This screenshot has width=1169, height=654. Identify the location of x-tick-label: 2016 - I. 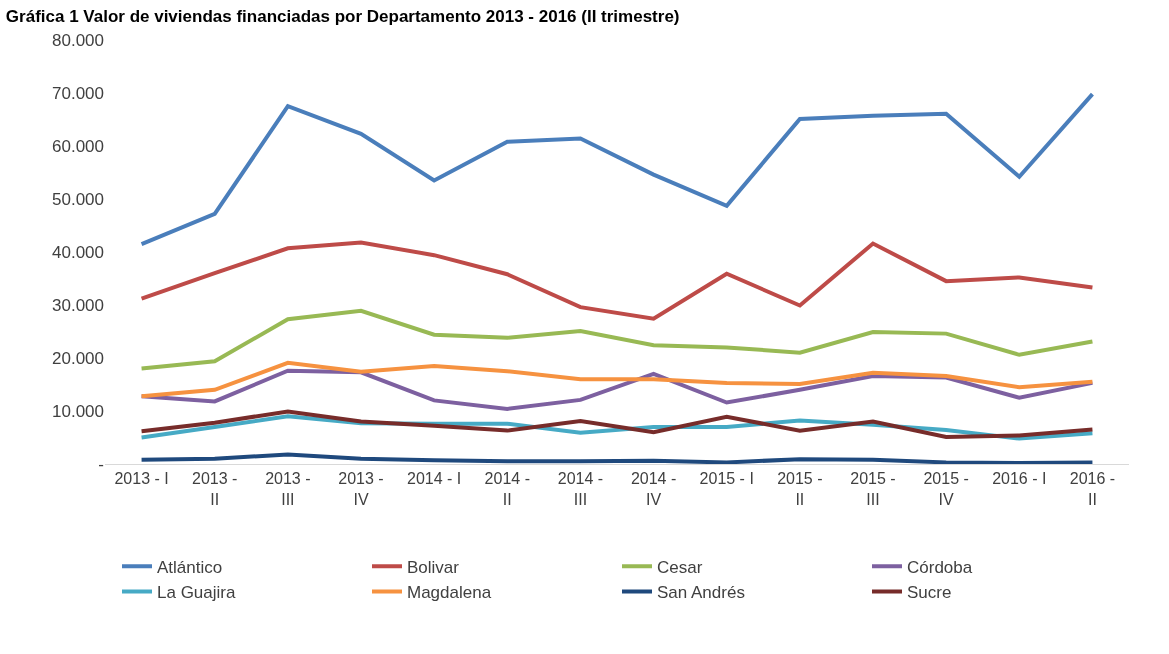
(1019, 479).